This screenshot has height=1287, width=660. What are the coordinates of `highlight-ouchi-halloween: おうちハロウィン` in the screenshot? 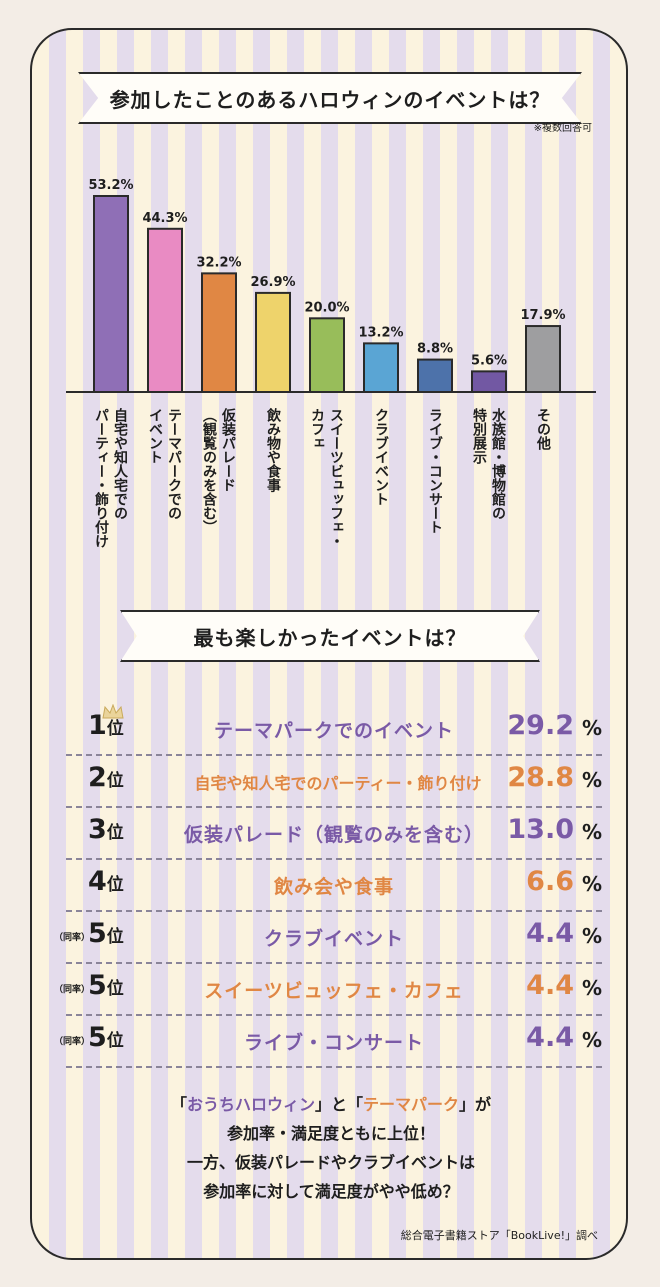 It's located at (250, 1104).